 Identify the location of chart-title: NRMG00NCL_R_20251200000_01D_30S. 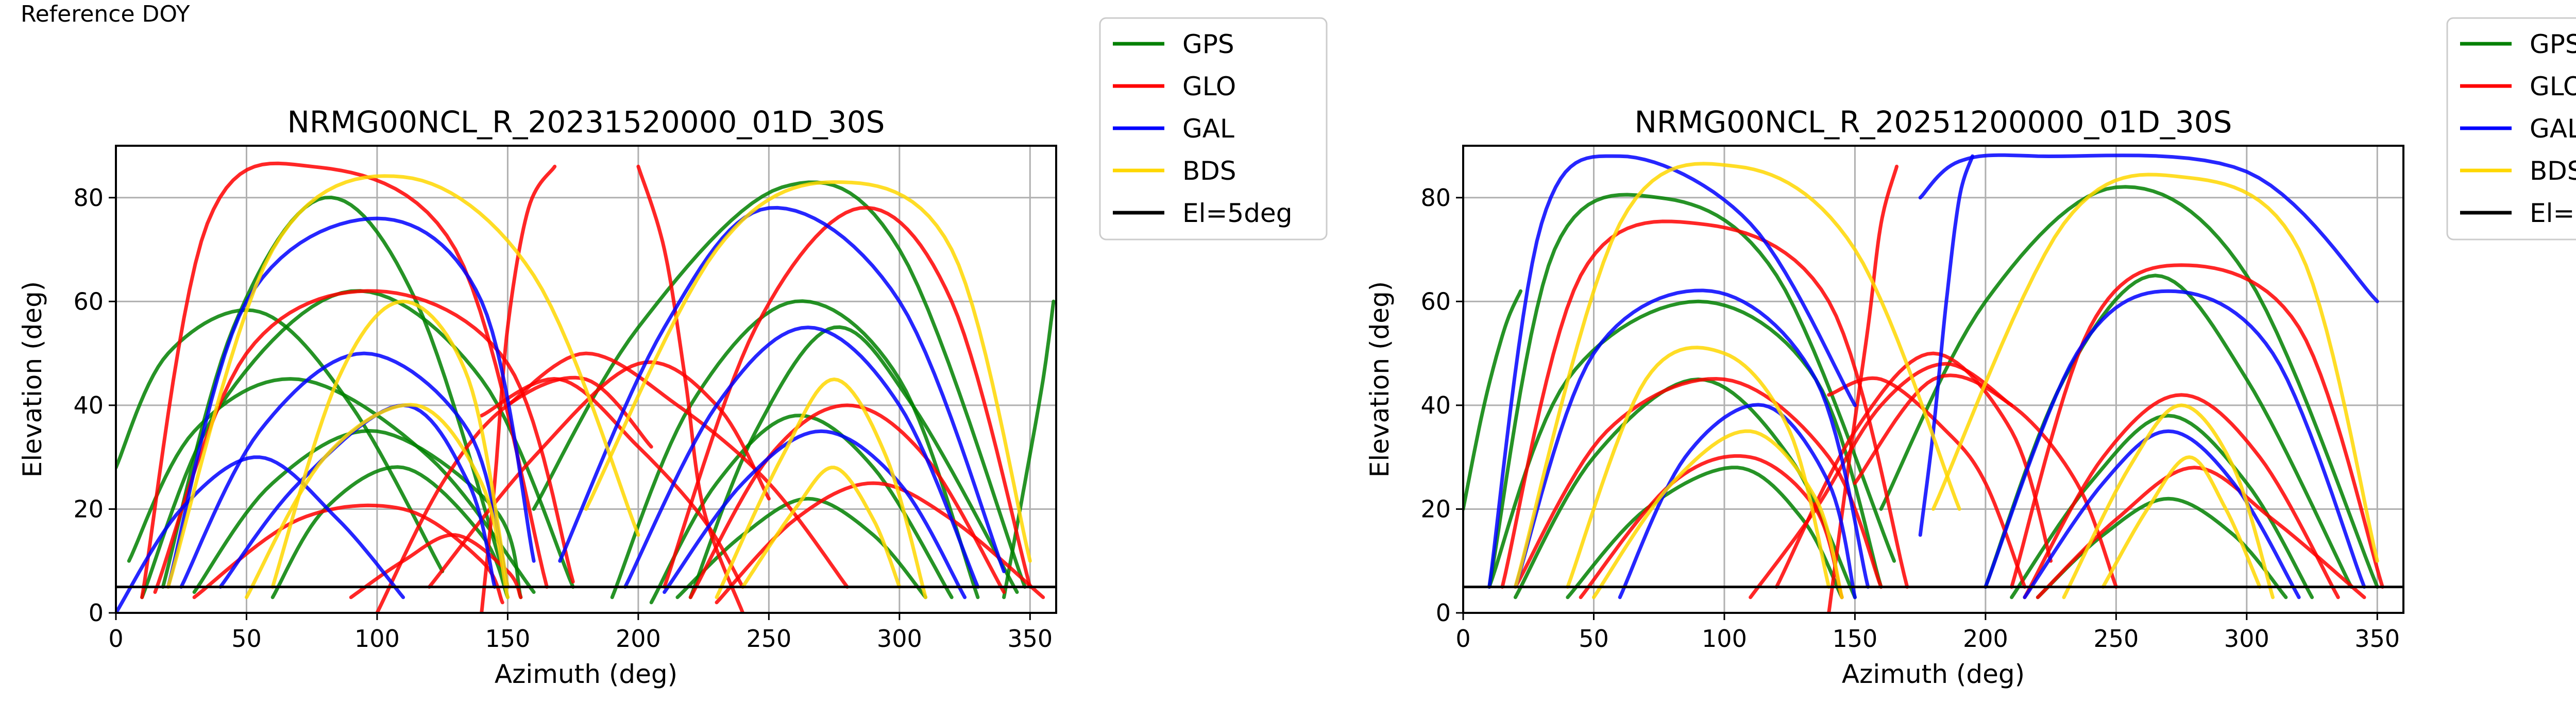
(1934, 122).